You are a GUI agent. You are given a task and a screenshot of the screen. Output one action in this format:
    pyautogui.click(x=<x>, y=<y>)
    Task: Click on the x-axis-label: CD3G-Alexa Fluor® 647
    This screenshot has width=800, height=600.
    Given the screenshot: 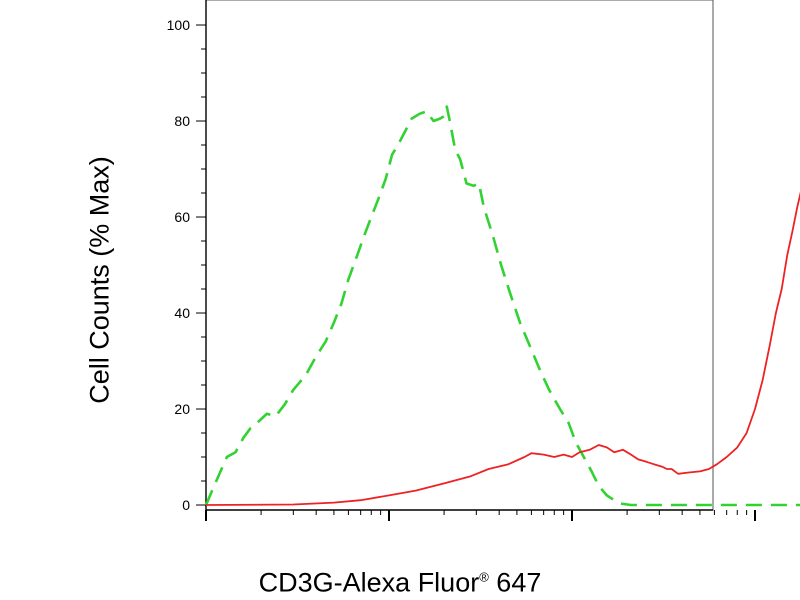 What is the action you would take?
    pyautogui.click(x=400, y=583)
    